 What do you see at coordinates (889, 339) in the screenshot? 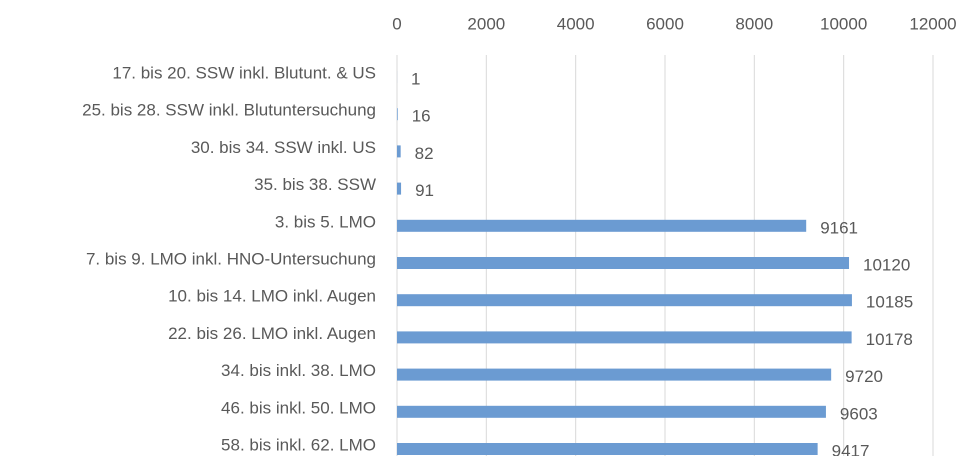
I see `data-label: 10178` at bounding box center [889, 339].